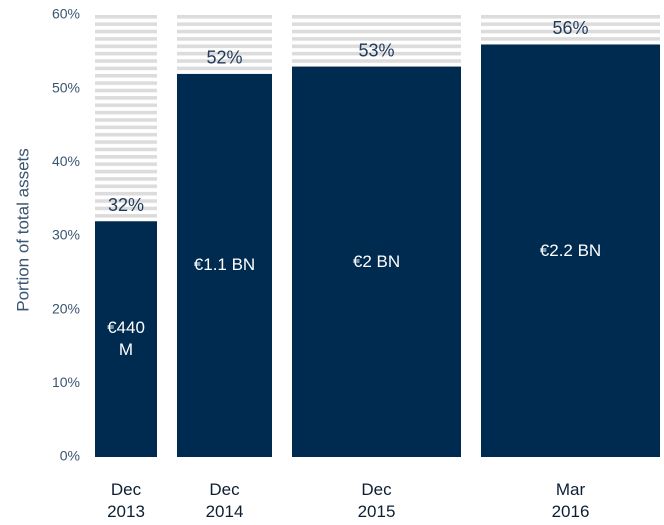 Image resolution: width=664 pixels, height=525 pixels. Describe the element at coordinates (570, 28) in the screenshot. I see `value-label: 56%` at that location.